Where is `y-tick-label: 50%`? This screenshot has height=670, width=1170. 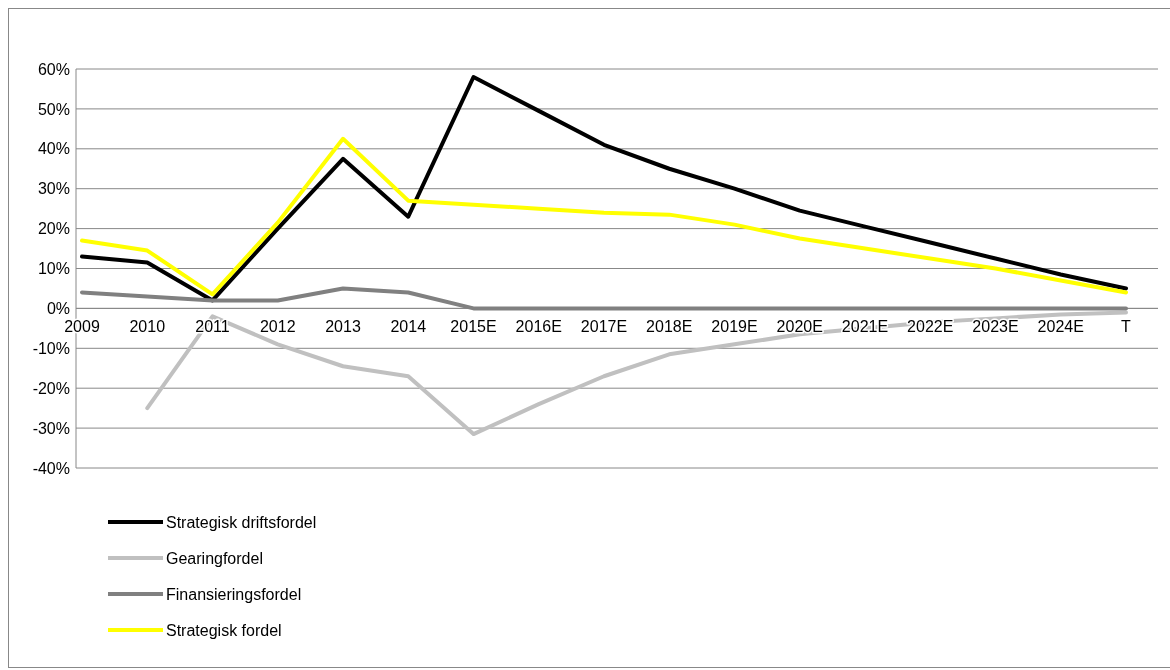 y-tick-label: 50% is located at coordinates (53, 109).